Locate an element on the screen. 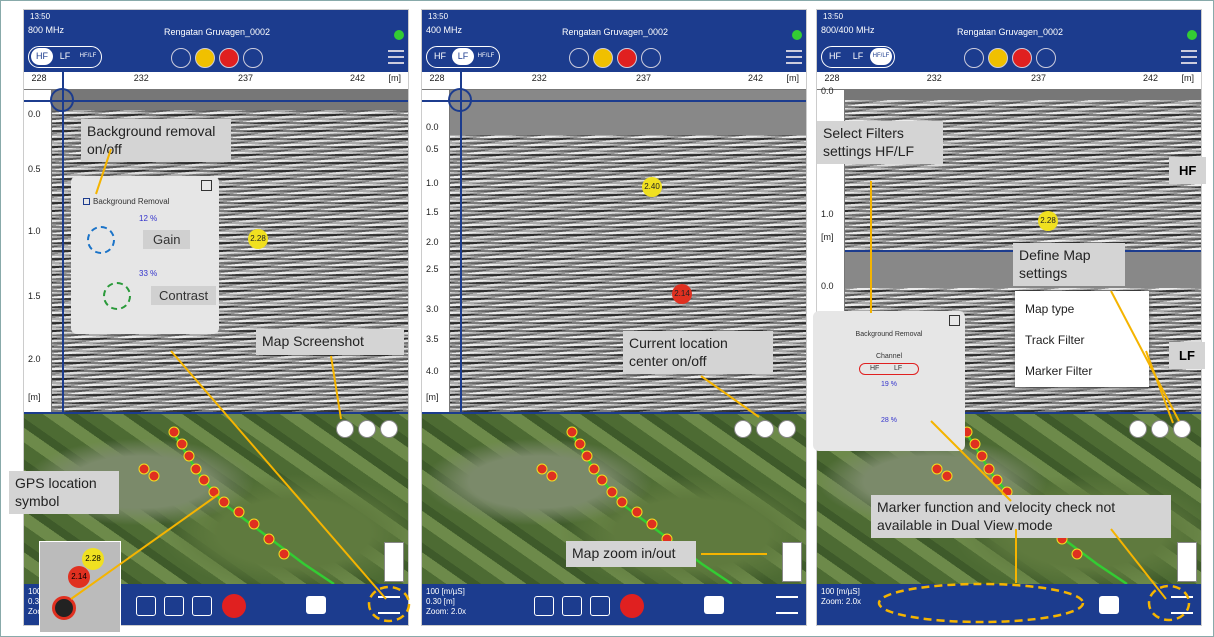 The image size is (1214, 637). checkbox-label: Background Removal is located at coordinates (131, 201).